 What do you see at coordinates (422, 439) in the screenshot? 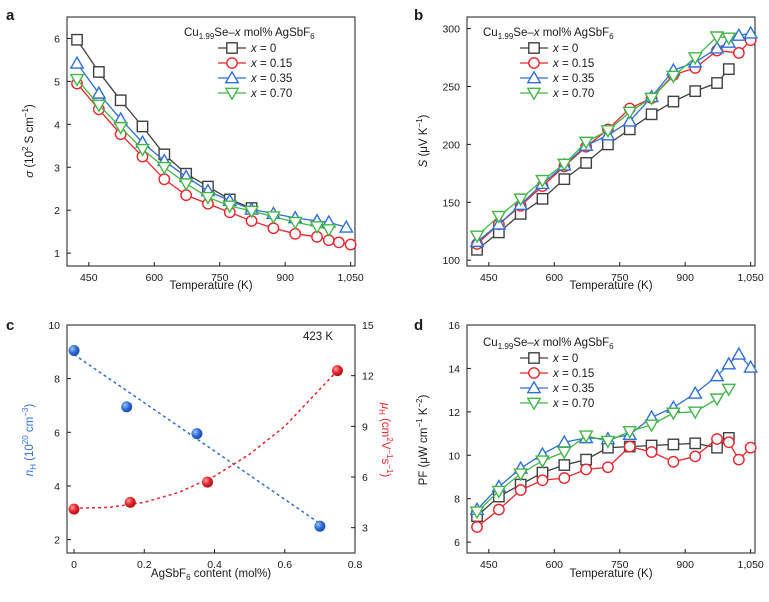
I see `plot-d-ylabel: PF (μW cm−1 K−2)` at bounding box center [422, 439].